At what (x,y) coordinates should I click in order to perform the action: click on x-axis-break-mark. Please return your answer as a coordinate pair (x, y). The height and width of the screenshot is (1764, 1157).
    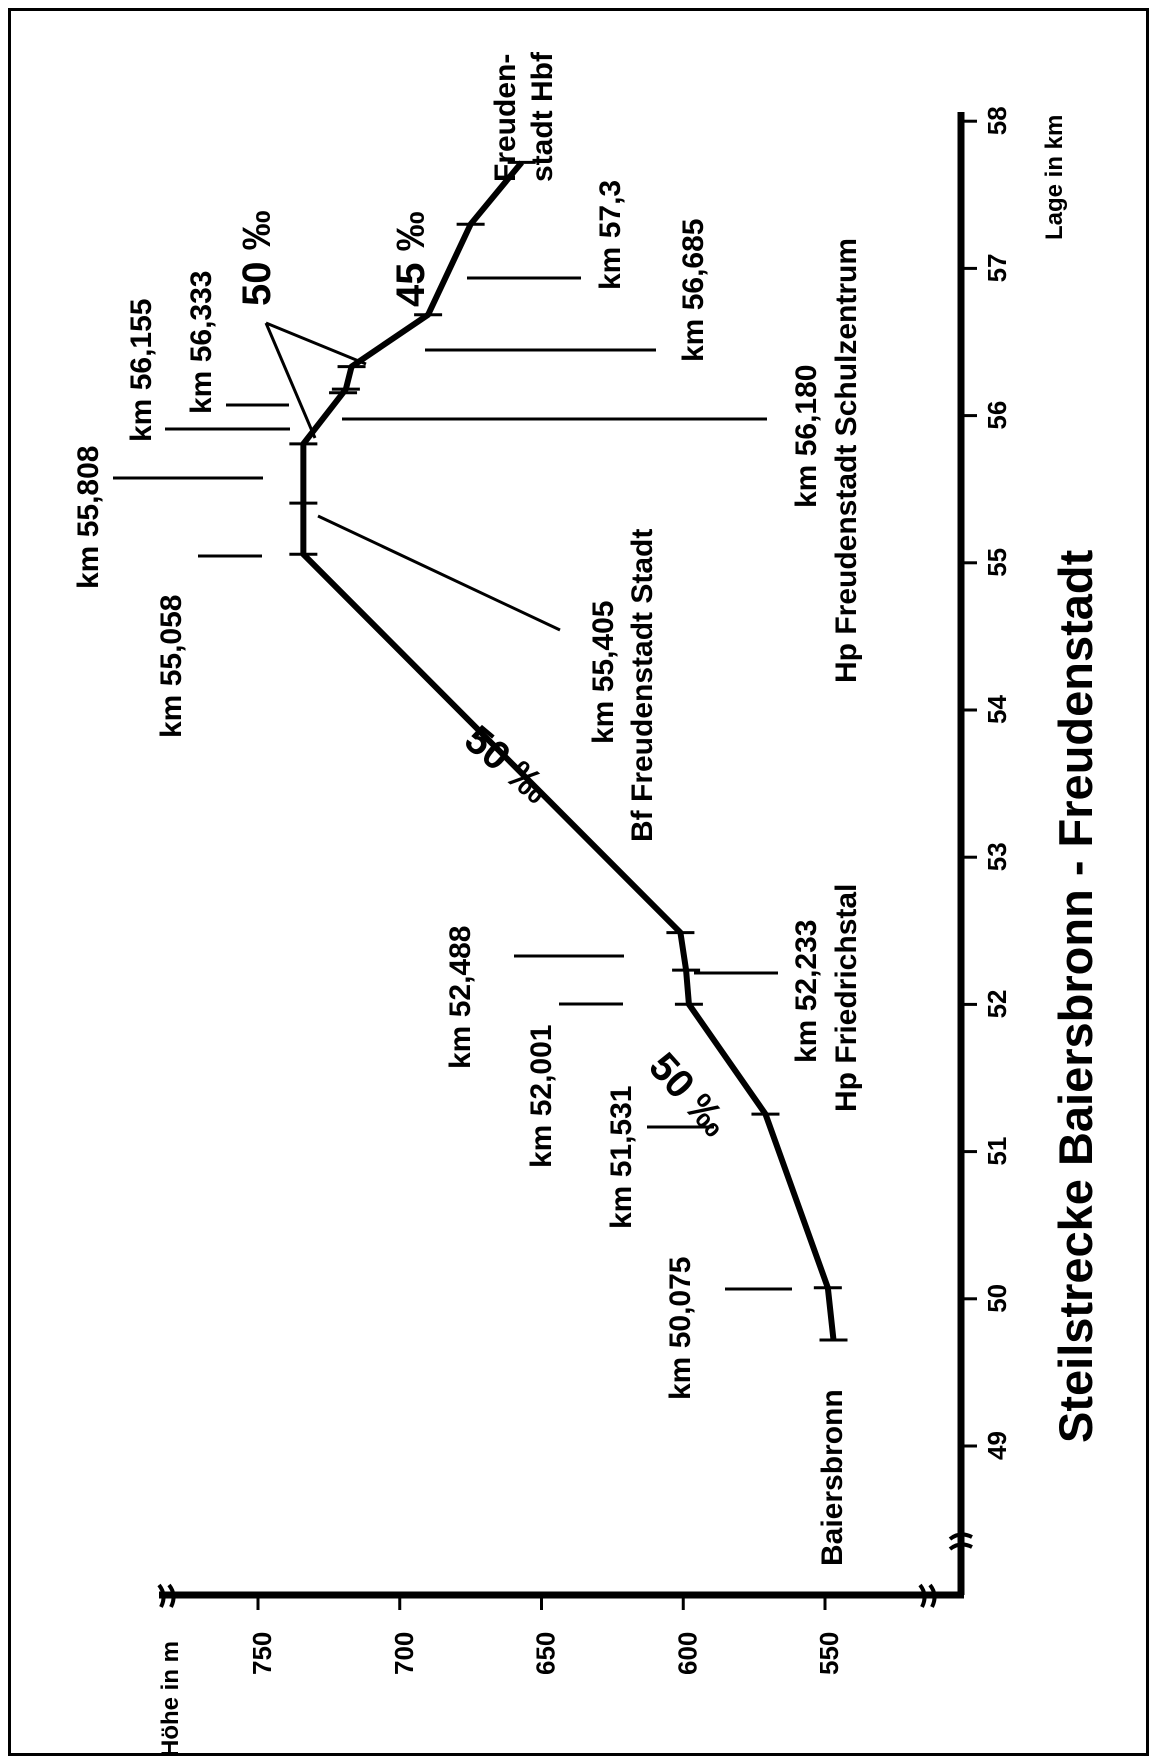
    Looking at the image, I should click on (960, 1541).